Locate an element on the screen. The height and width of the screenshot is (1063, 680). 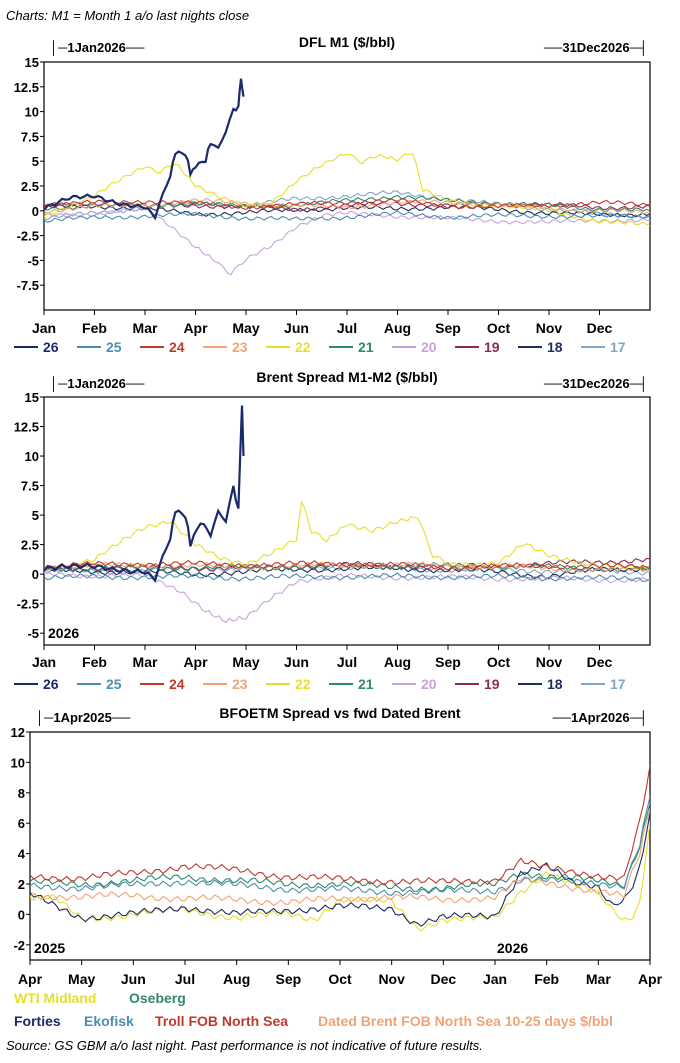
ytick-label: 7.5 is located at coordinates (30, 486).